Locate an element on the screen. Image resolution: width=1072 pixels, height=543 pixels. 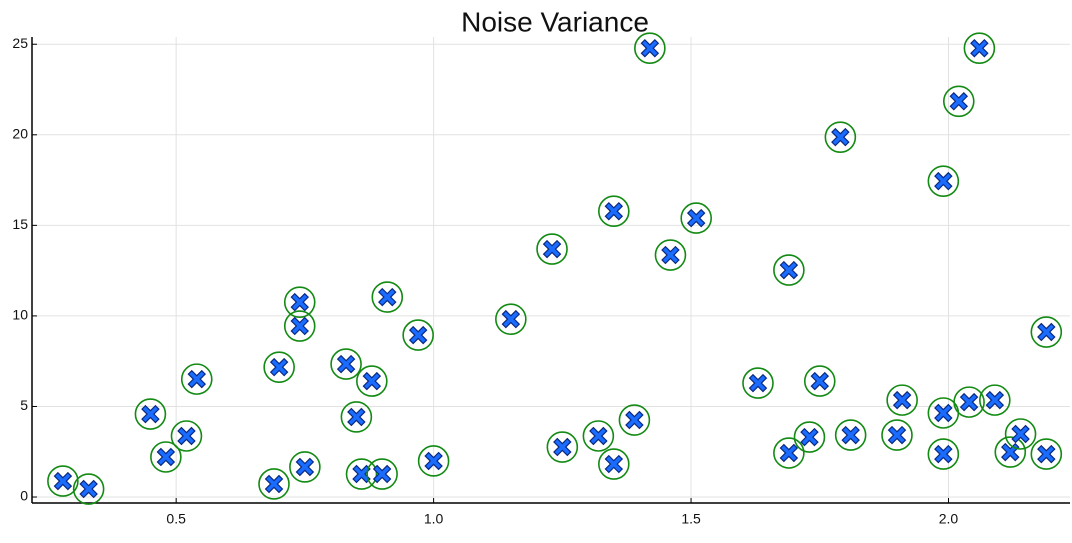
y-tick-label: 20 is located at coordinates (20, 134).